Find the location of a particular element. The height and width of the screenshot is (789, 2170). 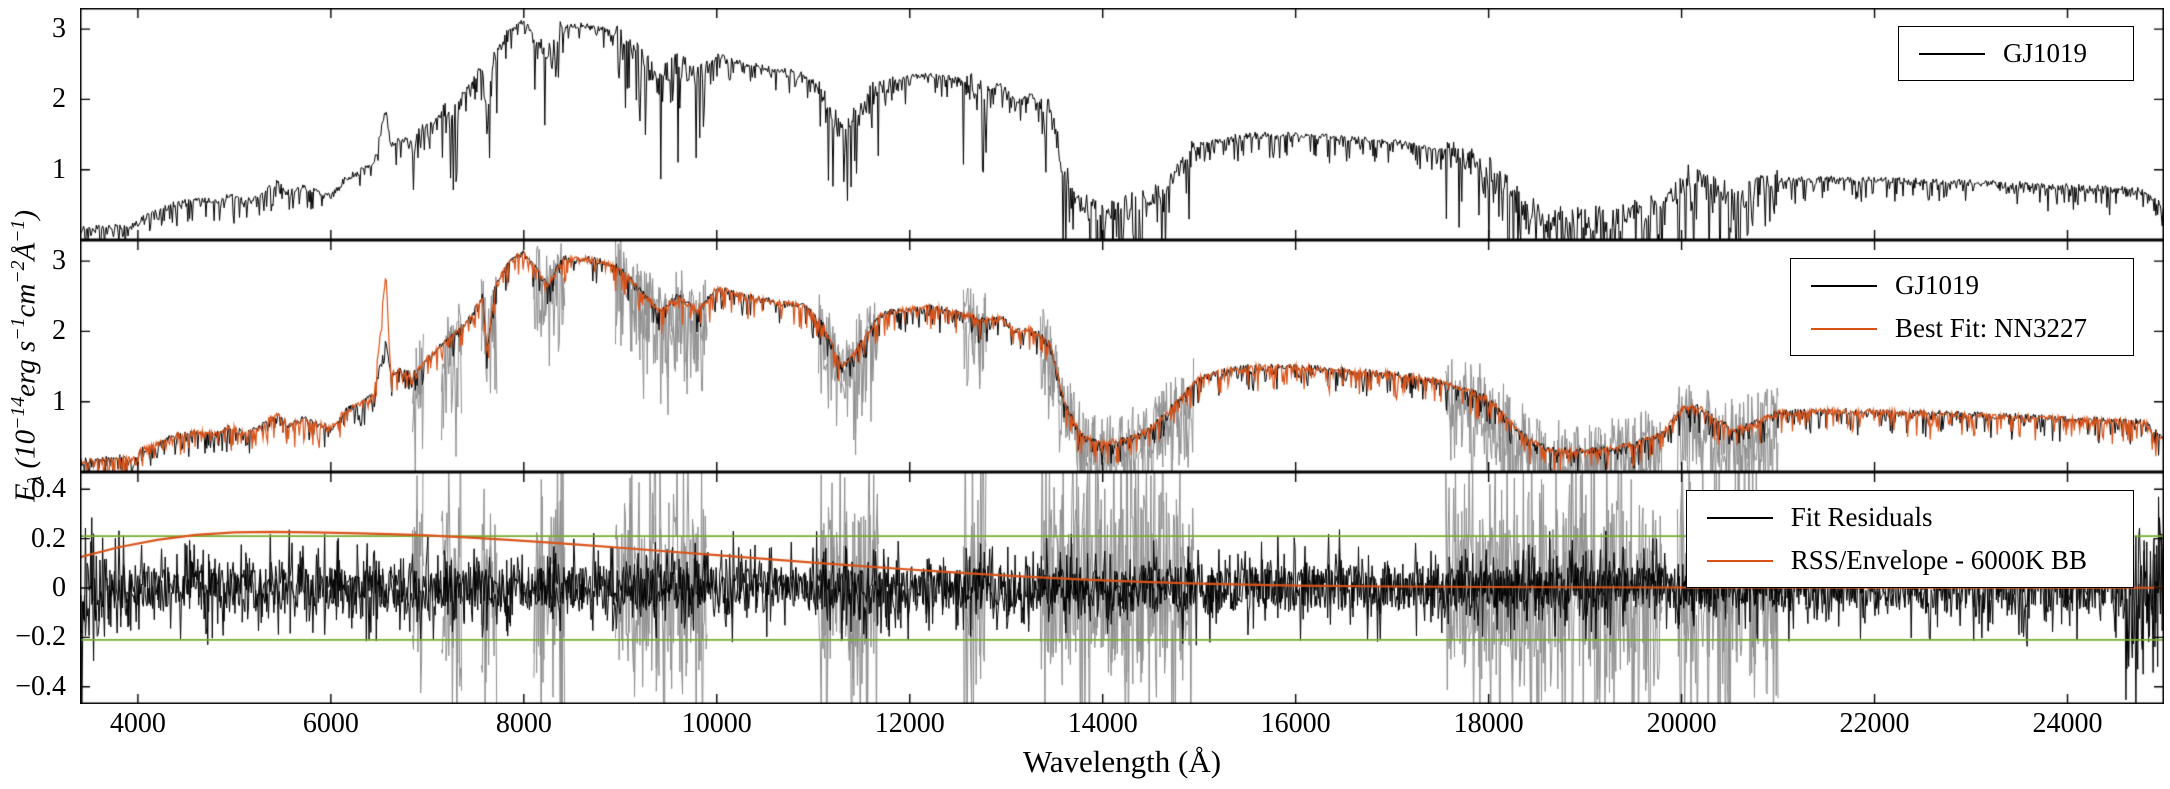

x-tick-label: 16000 is located at coordinates (1295, 723).